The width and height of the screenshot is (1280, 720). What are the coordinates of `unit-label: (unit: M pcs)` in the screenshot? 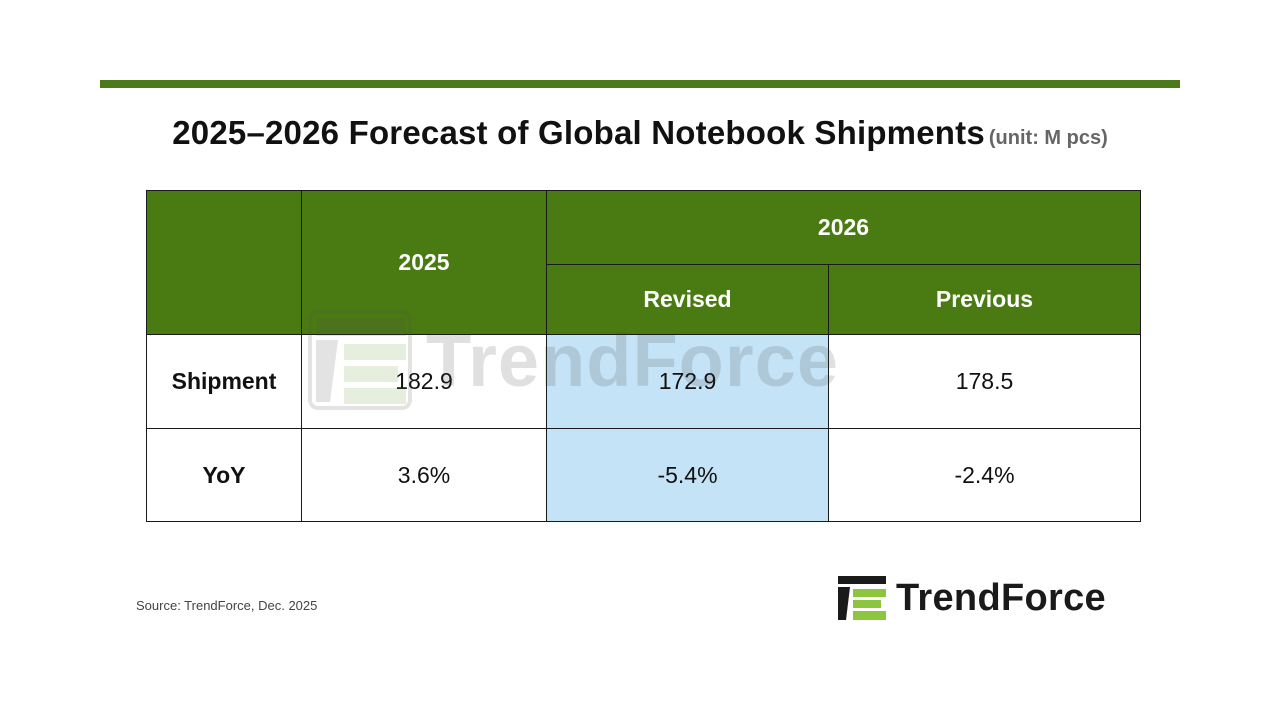 It's located at (1048, 138).